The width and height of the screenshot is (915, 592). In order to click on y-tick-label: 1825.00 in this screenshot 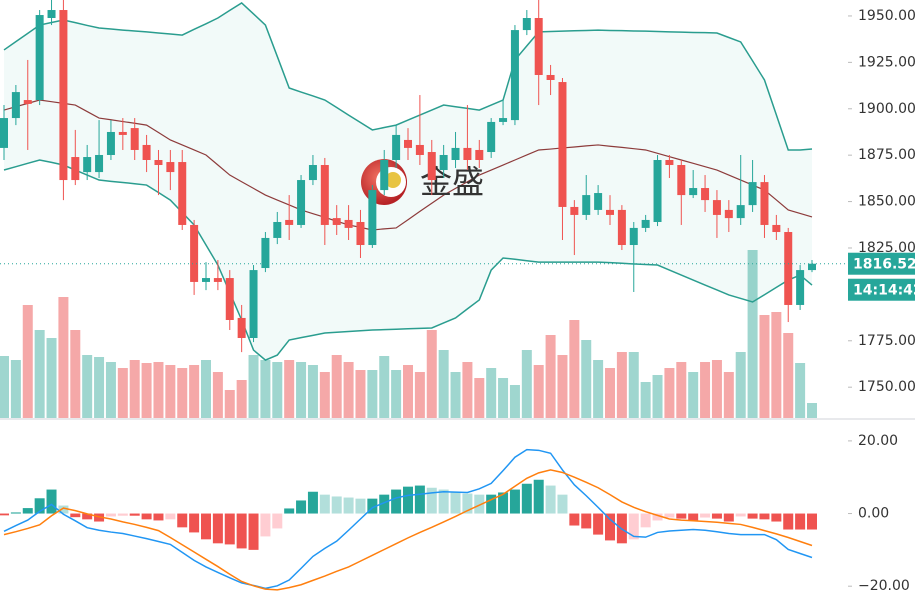, I will do `click(886, 248)`.